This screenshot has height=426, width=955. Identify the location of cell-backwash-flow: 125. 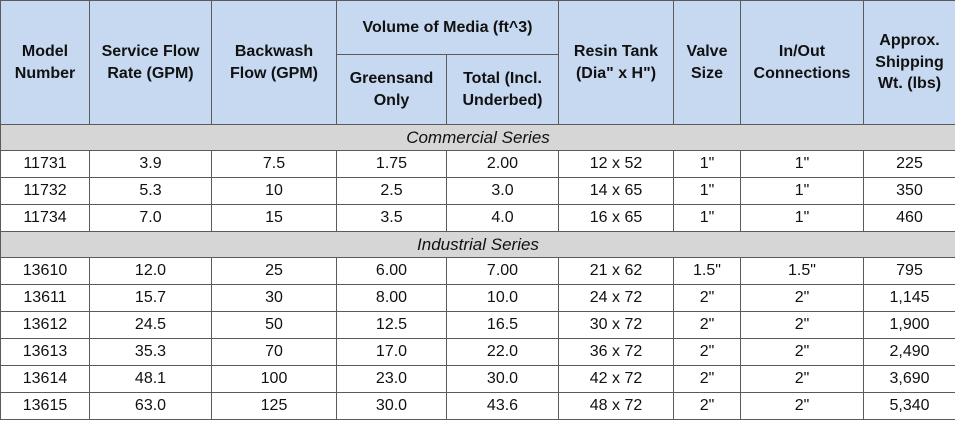
(274, 406).